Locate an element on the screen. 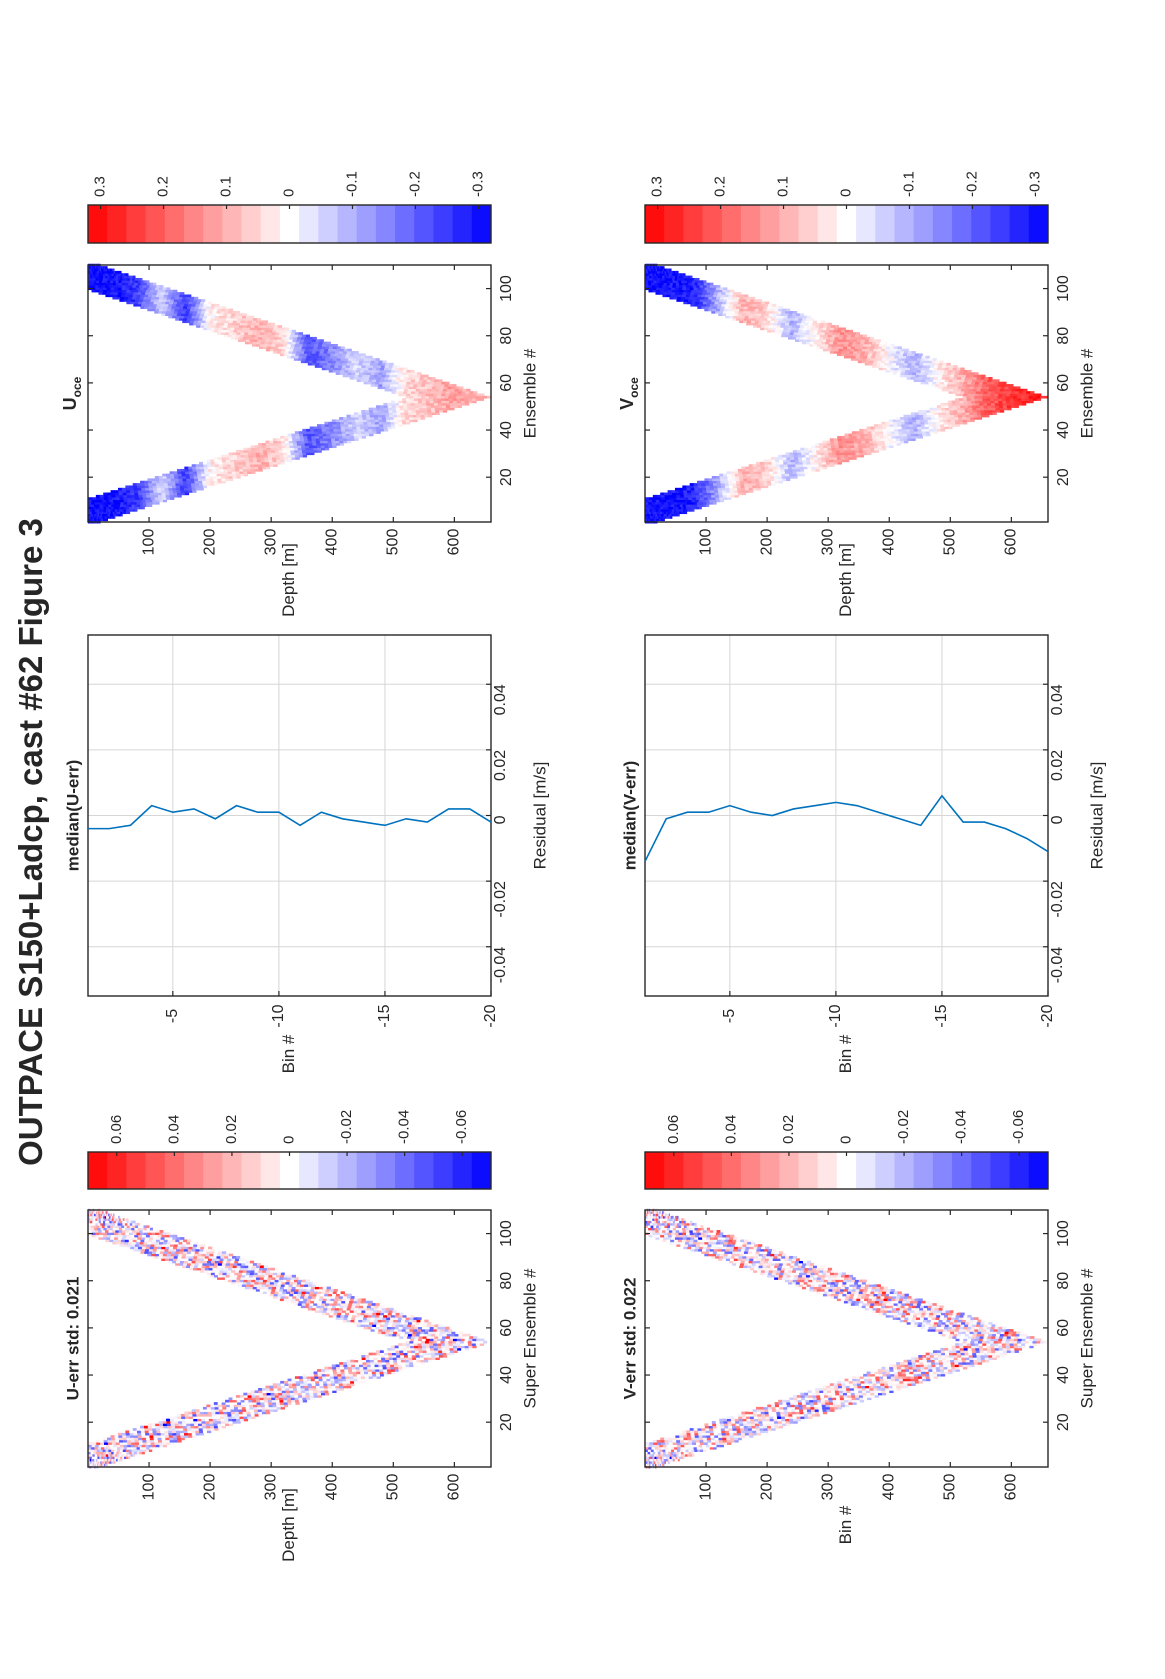 Image resolution: width=1165 pixels, height=1679 pixels. u_oce-ytick-label: 100 is located at coordinates (148, 542).